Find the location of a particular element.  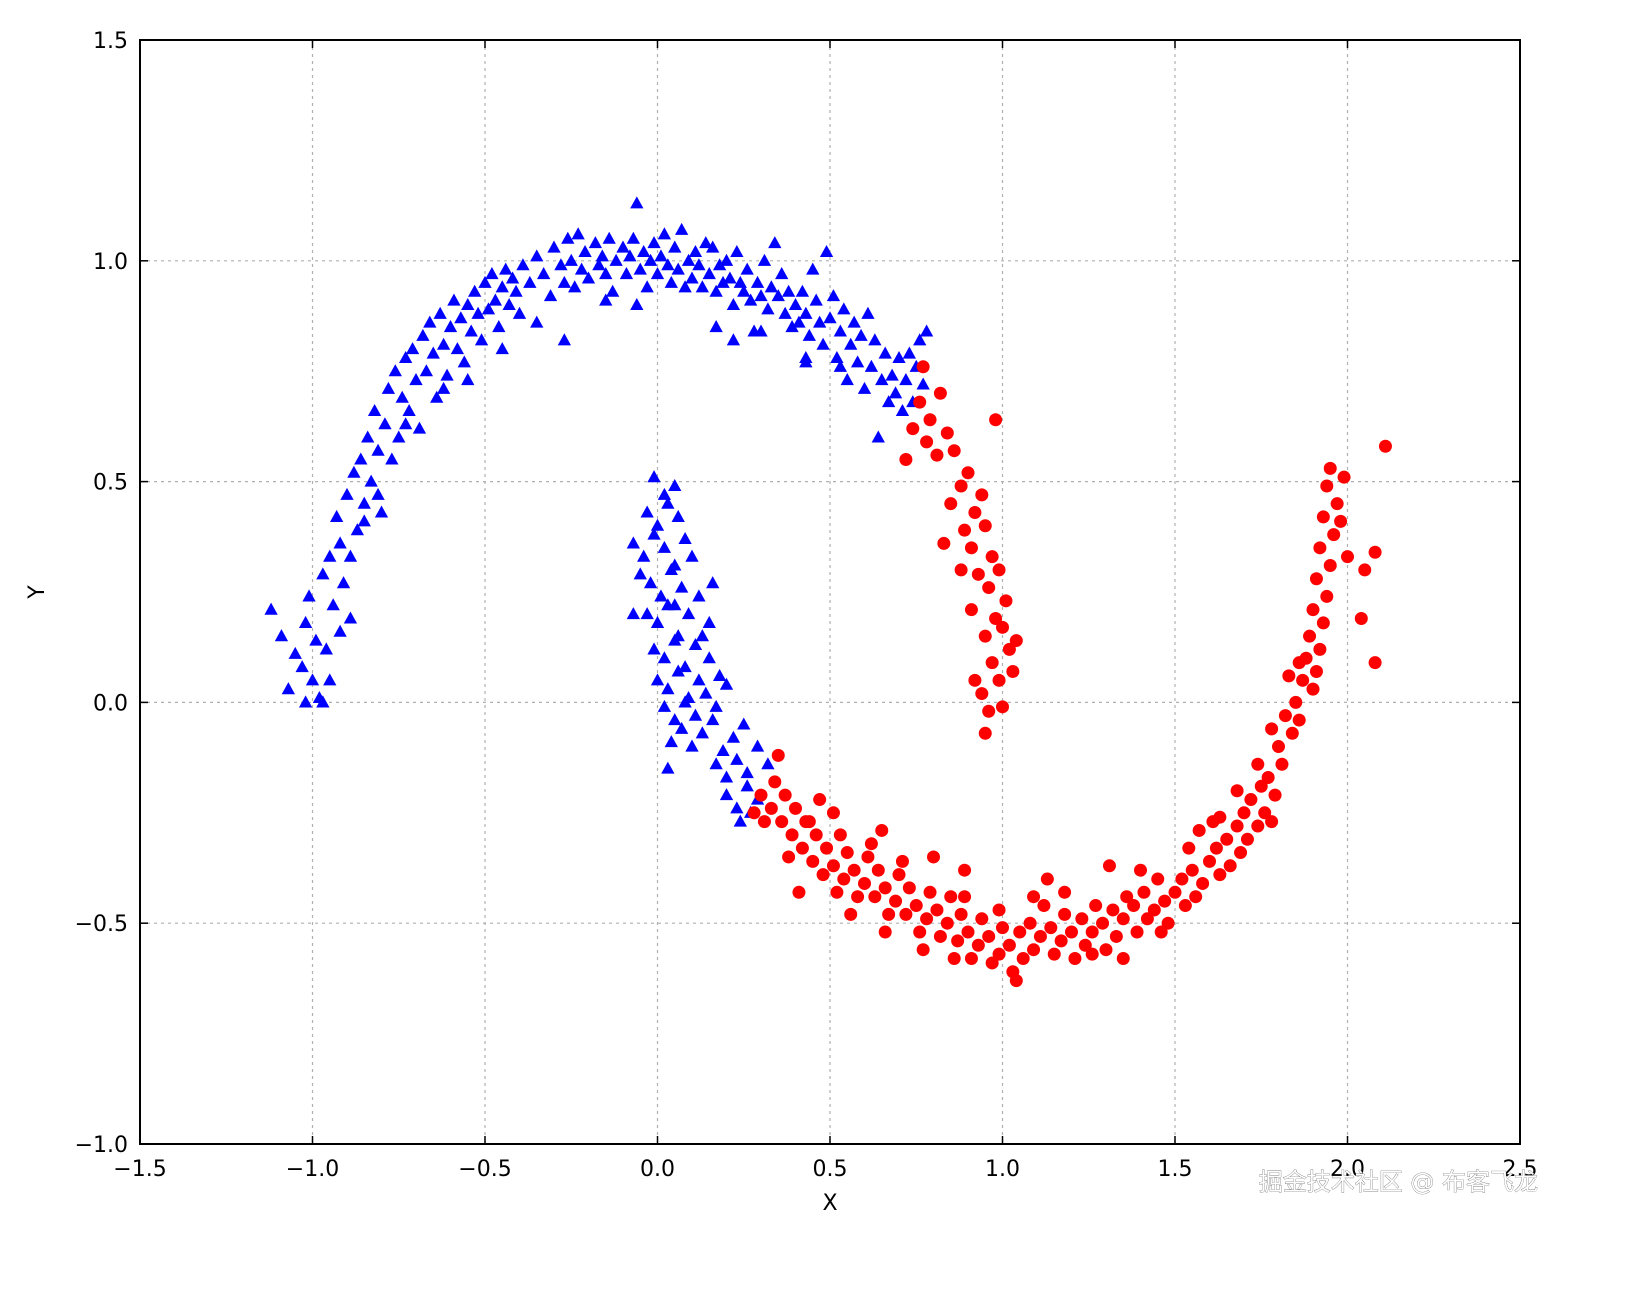

x-axis-label: X is located at coordinates (829, 1203).